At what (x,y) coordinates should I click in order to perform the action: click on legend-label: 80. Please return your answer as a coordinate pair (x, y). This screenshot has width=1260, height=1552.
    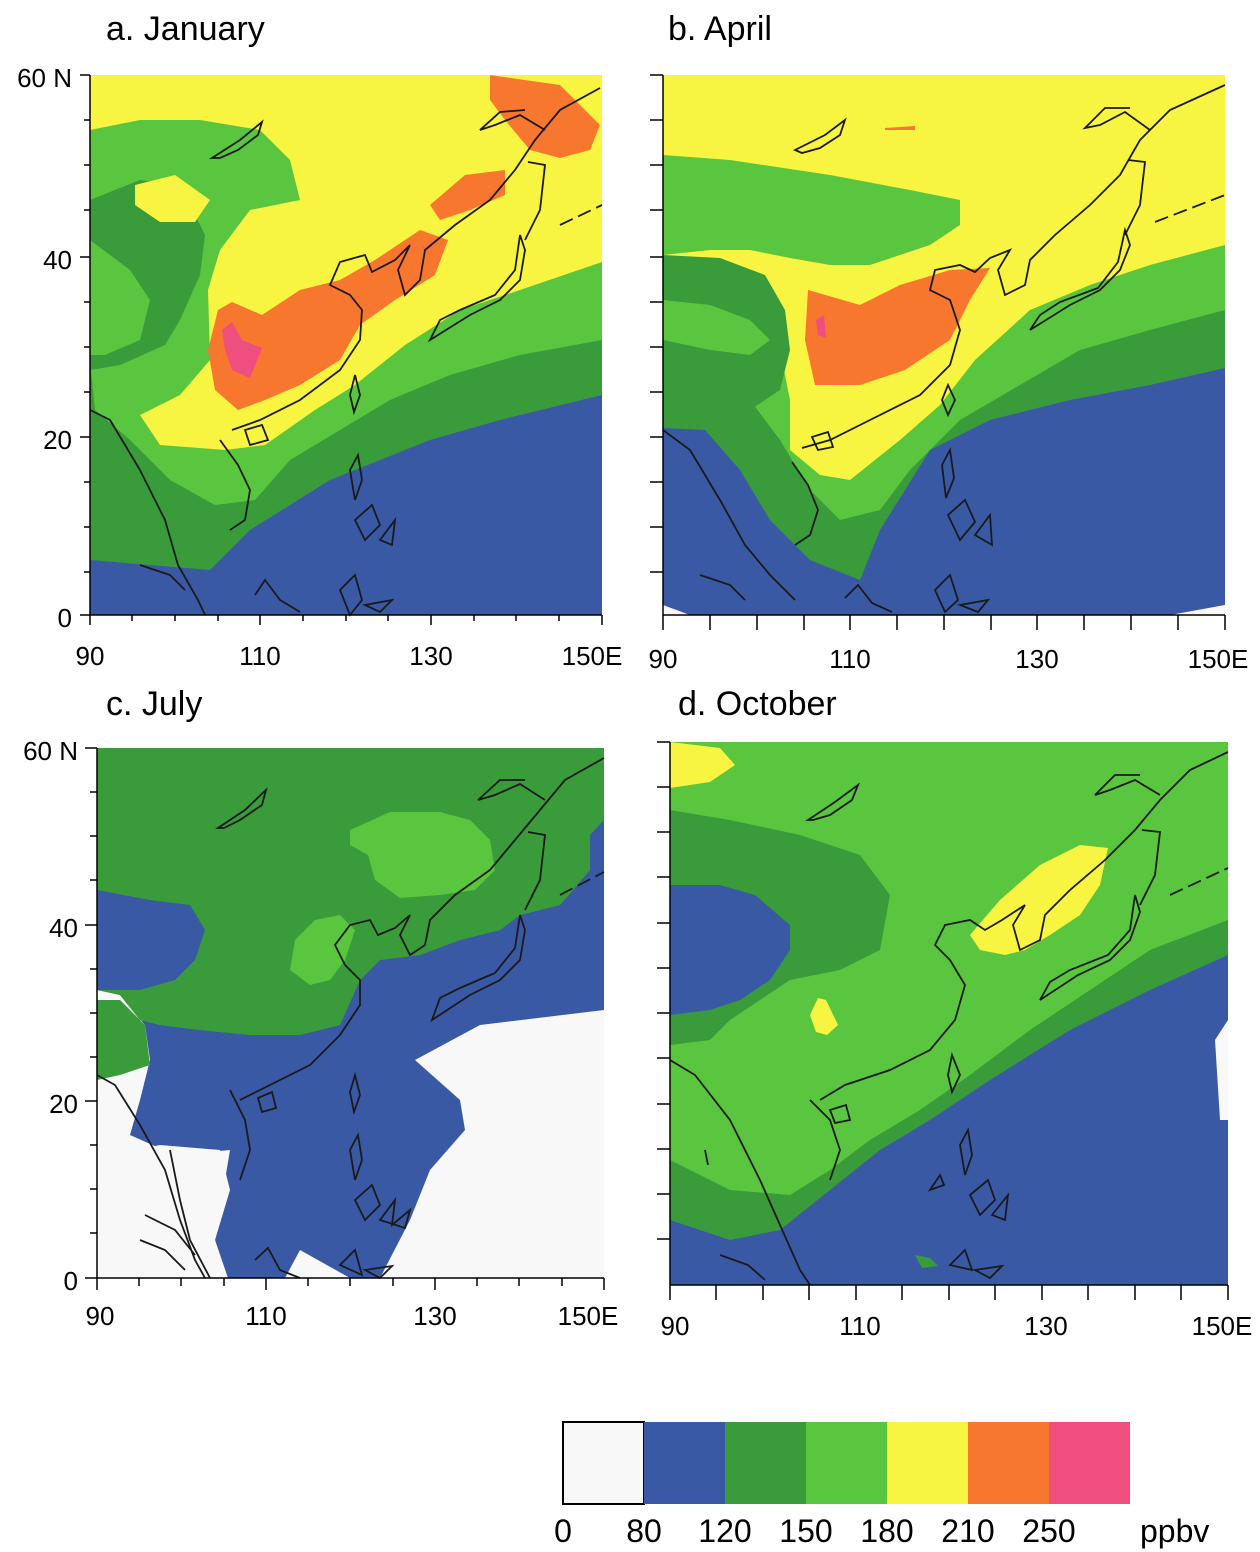
    Looking at the image, I should click on (644, 1531).